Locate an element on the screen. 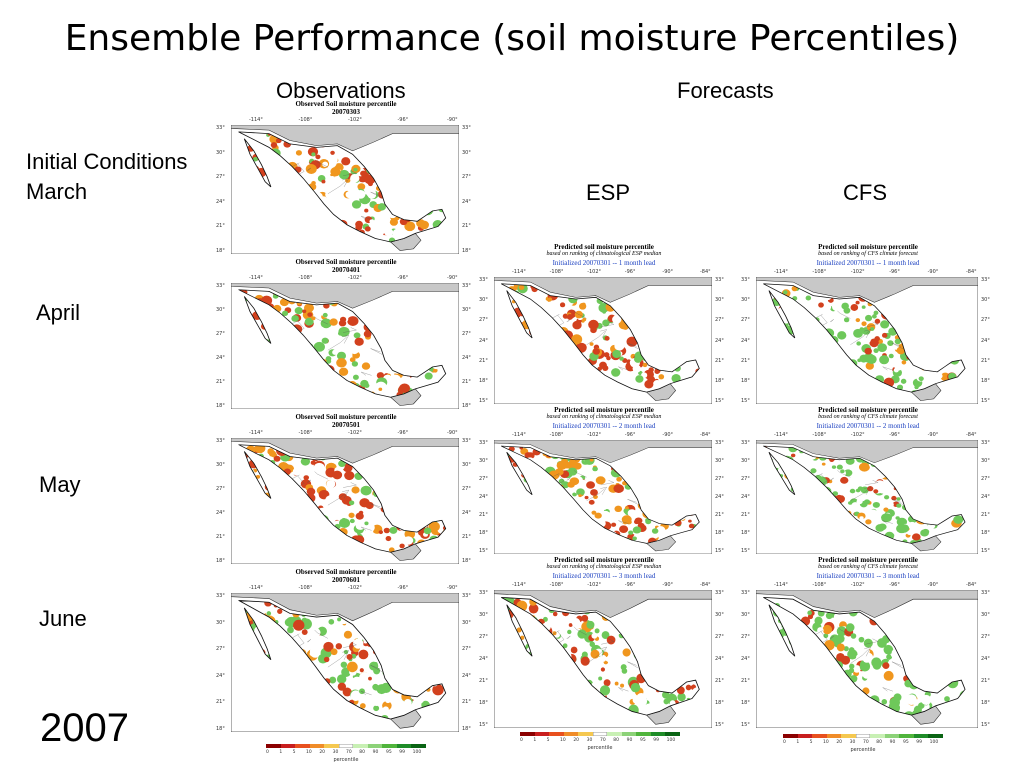 This screenshot has height=768, width=1024. longitude-tick-label: -84° is located at coordinates (971, 272).